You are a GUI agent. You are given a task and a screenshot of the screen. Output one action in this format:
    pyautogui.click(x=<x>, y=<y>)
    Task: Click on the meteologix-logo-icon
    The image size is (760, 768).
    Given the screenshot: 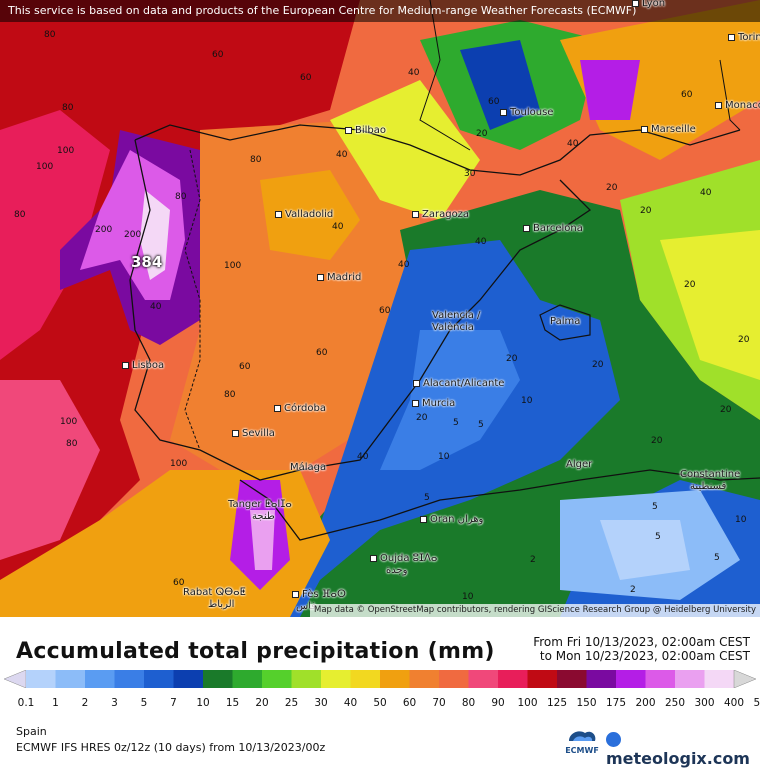 What is the action you would take?
    pyautogui.click(x=613, y=739)
    